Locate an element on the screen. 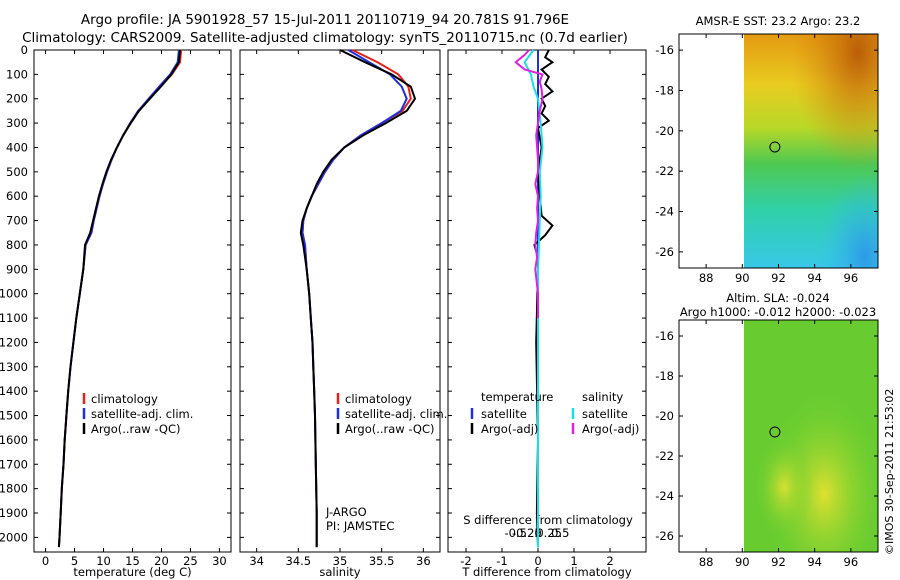 This screenshot has height=580, width=900. depth-tick-label: 1800 is located at coordinates (14, 489).